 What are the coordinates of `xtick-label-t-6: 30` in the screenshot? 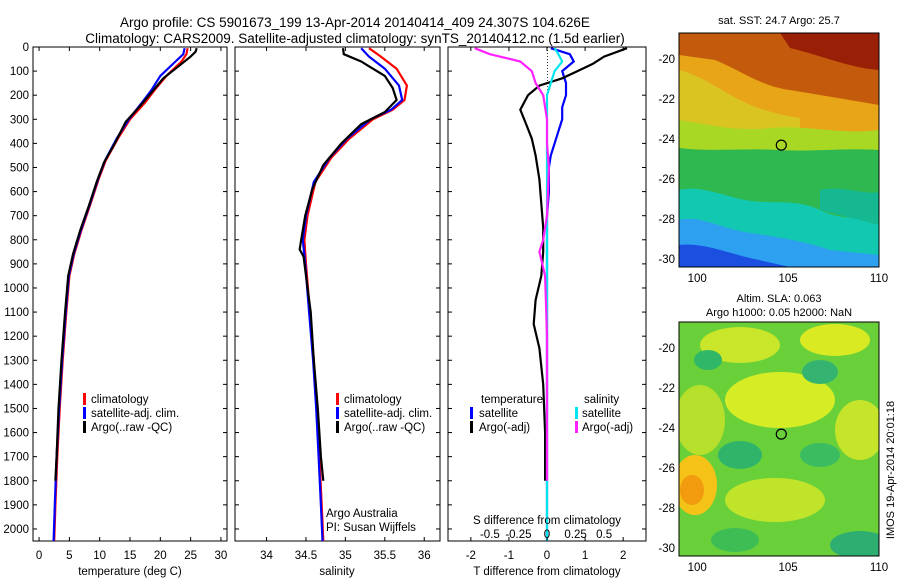 It's located at (221, 556).